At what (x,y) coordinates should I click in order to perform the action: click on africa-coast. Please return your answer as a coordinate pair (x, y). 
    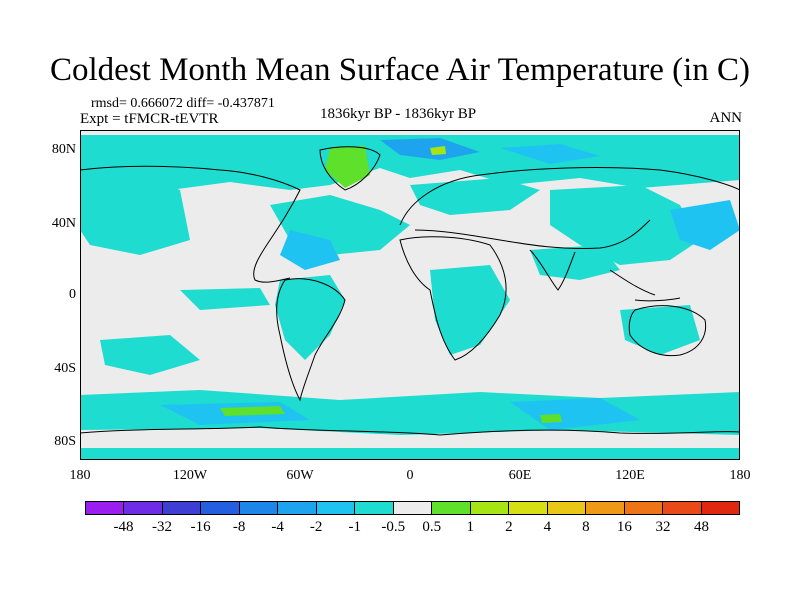
    Looking at the image, I should click on (453, 298).